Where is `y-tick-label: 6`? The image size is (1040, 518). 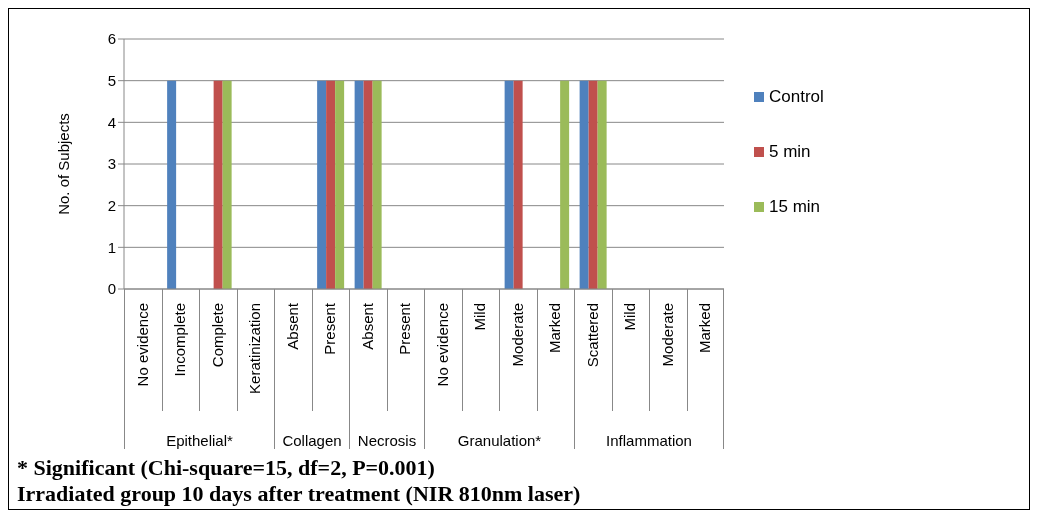
y-tick-label: 6 is located at coordinates (111, 39).